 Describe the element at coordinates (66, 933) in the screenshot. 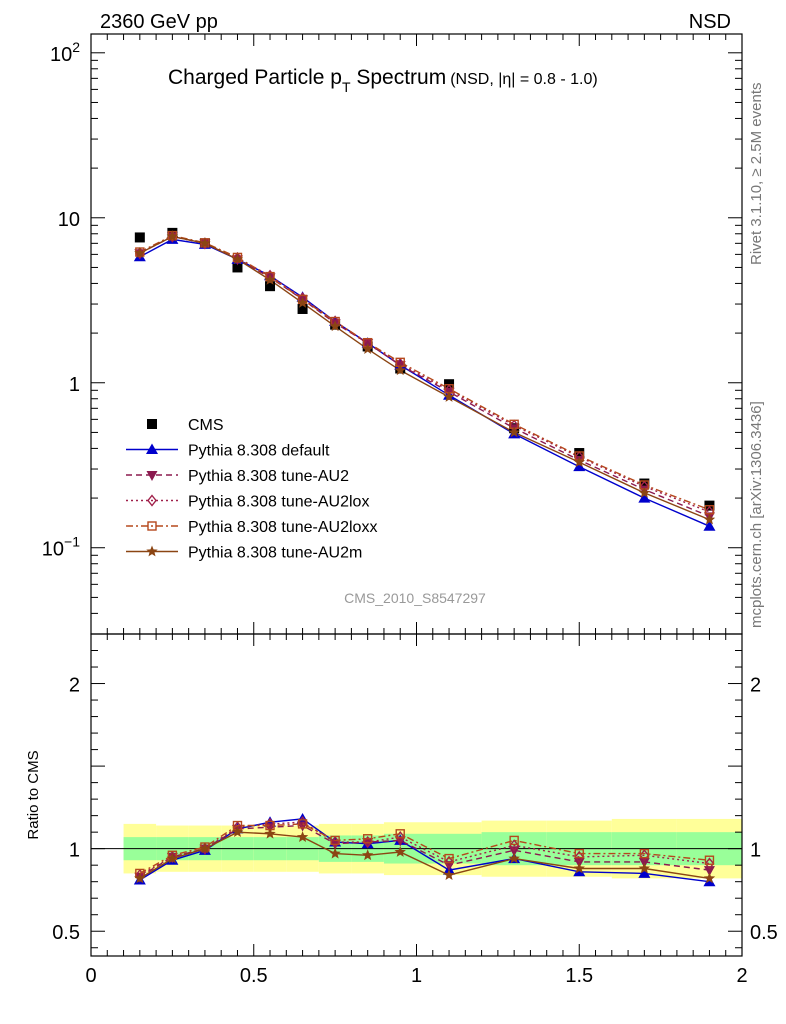

I see `ratio-y-tick-label: 0.5` at that location.